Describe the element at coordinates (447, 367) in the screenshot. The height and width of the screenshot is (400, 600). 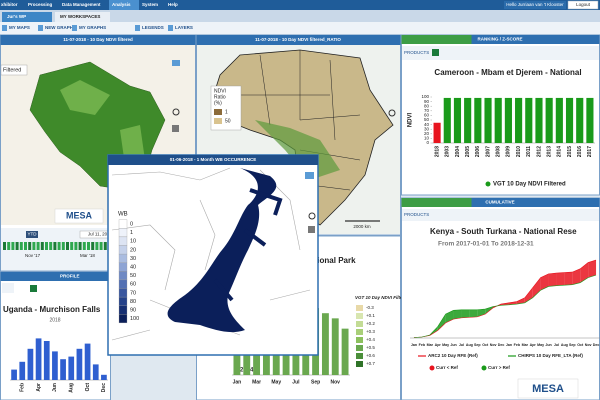
I see `legend-label: Curr < Ref` at that location.